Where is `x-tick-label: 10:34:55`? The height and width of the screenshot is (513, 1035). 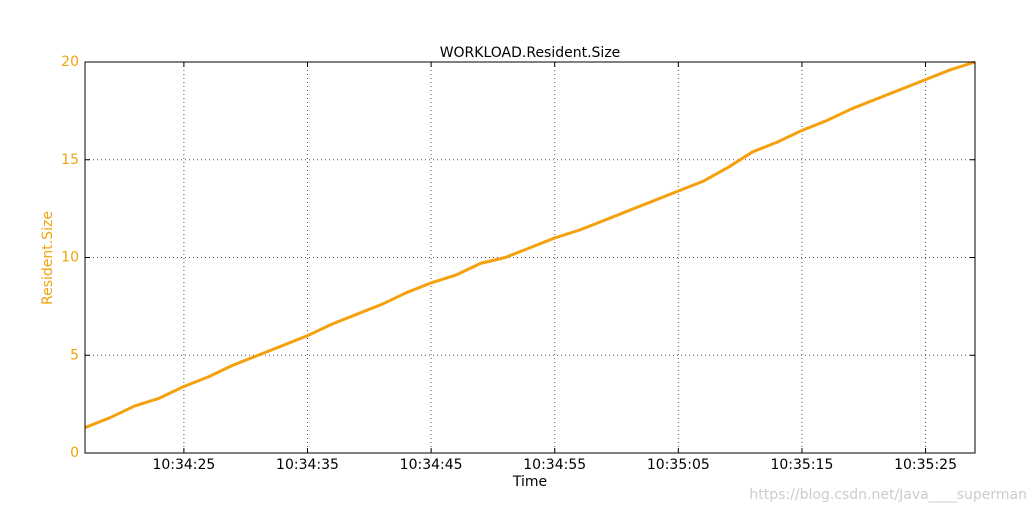
x-tick-label: 10:34:55 is located at coordinates (554, 465).